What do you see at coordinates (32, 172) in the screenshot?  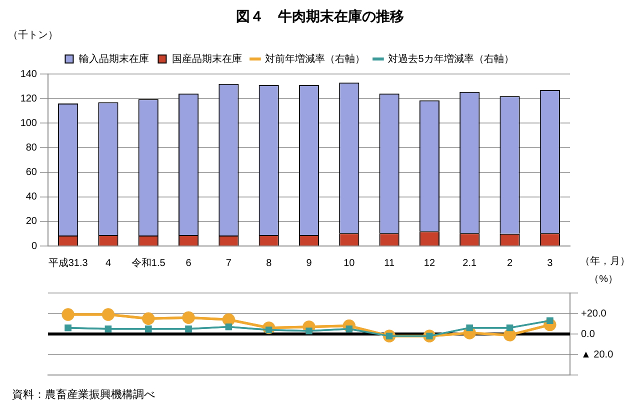 I see `y-tick-label: 60` at bounding box center [32, 172].